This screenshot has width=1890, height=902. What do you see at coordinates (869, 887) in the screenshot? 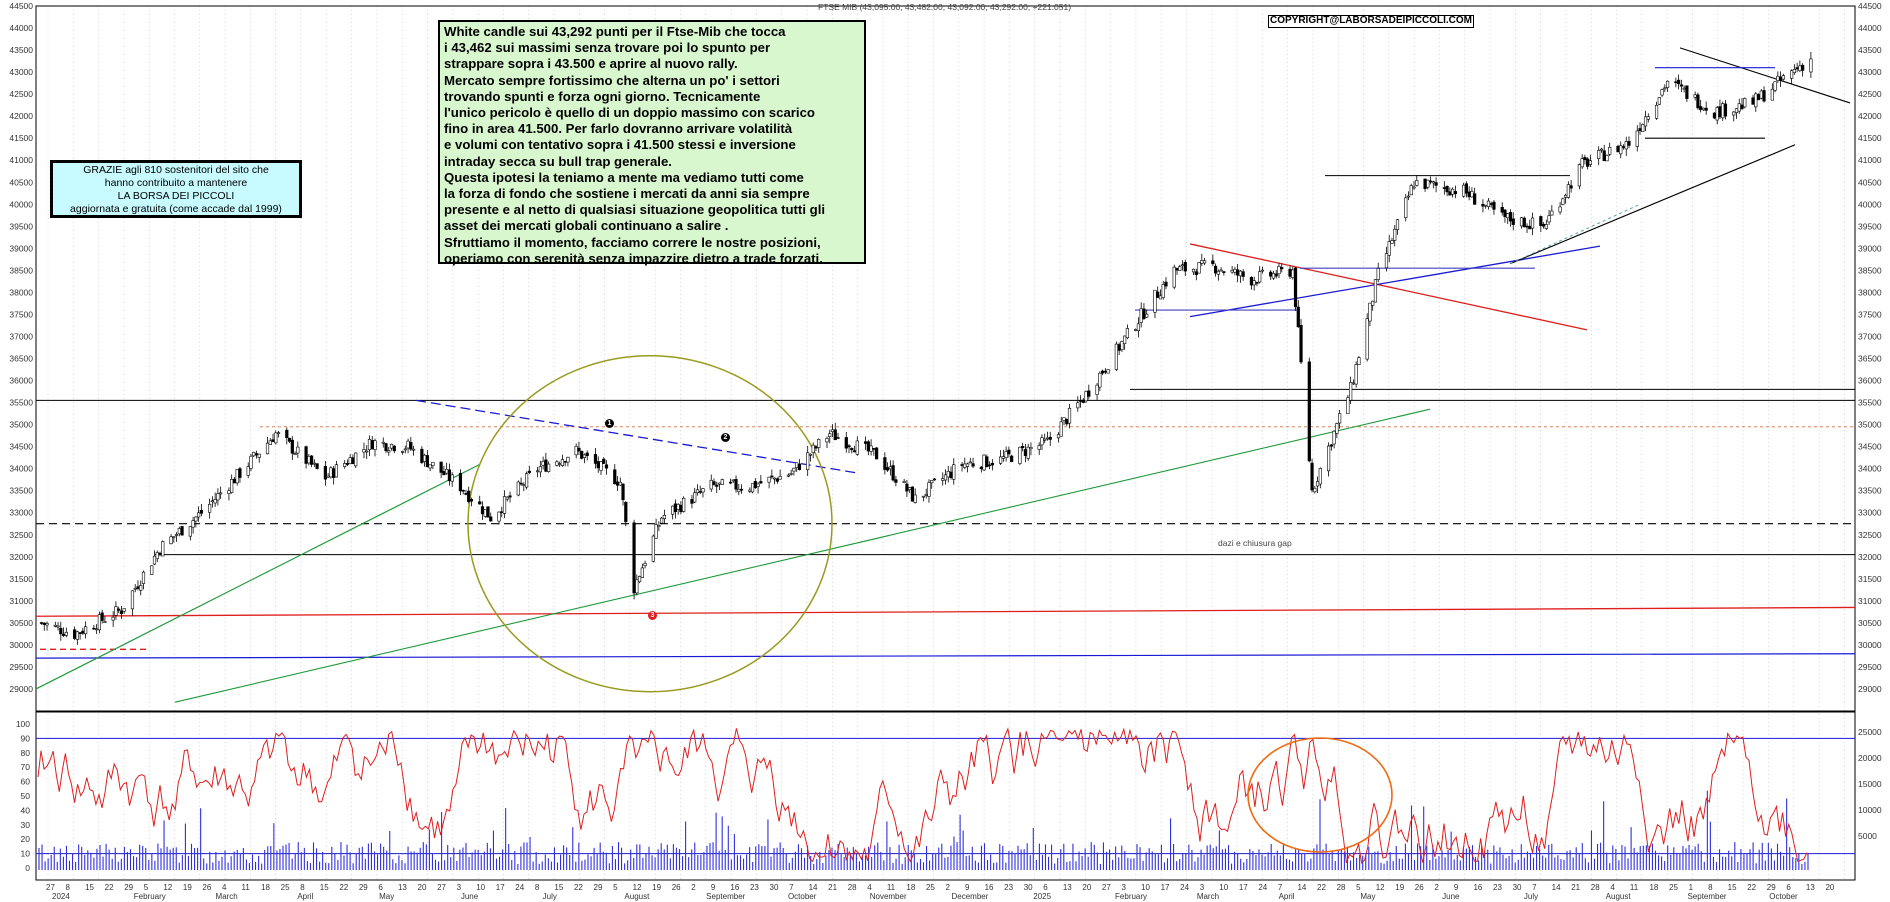
I see `day-label: 4` at bounding box center [869, 887].